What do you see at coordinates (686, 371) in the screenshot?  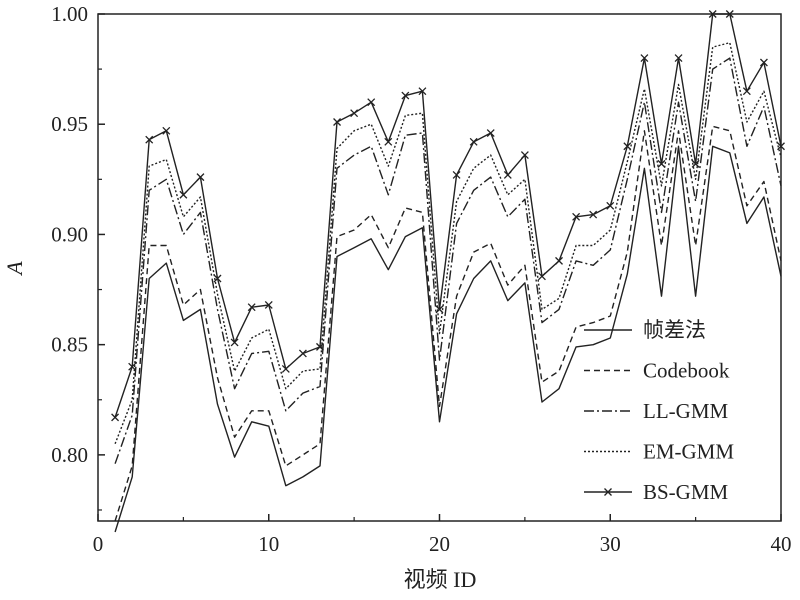 I see `legend-entry: Codebook` at bounding box center [686, 371].